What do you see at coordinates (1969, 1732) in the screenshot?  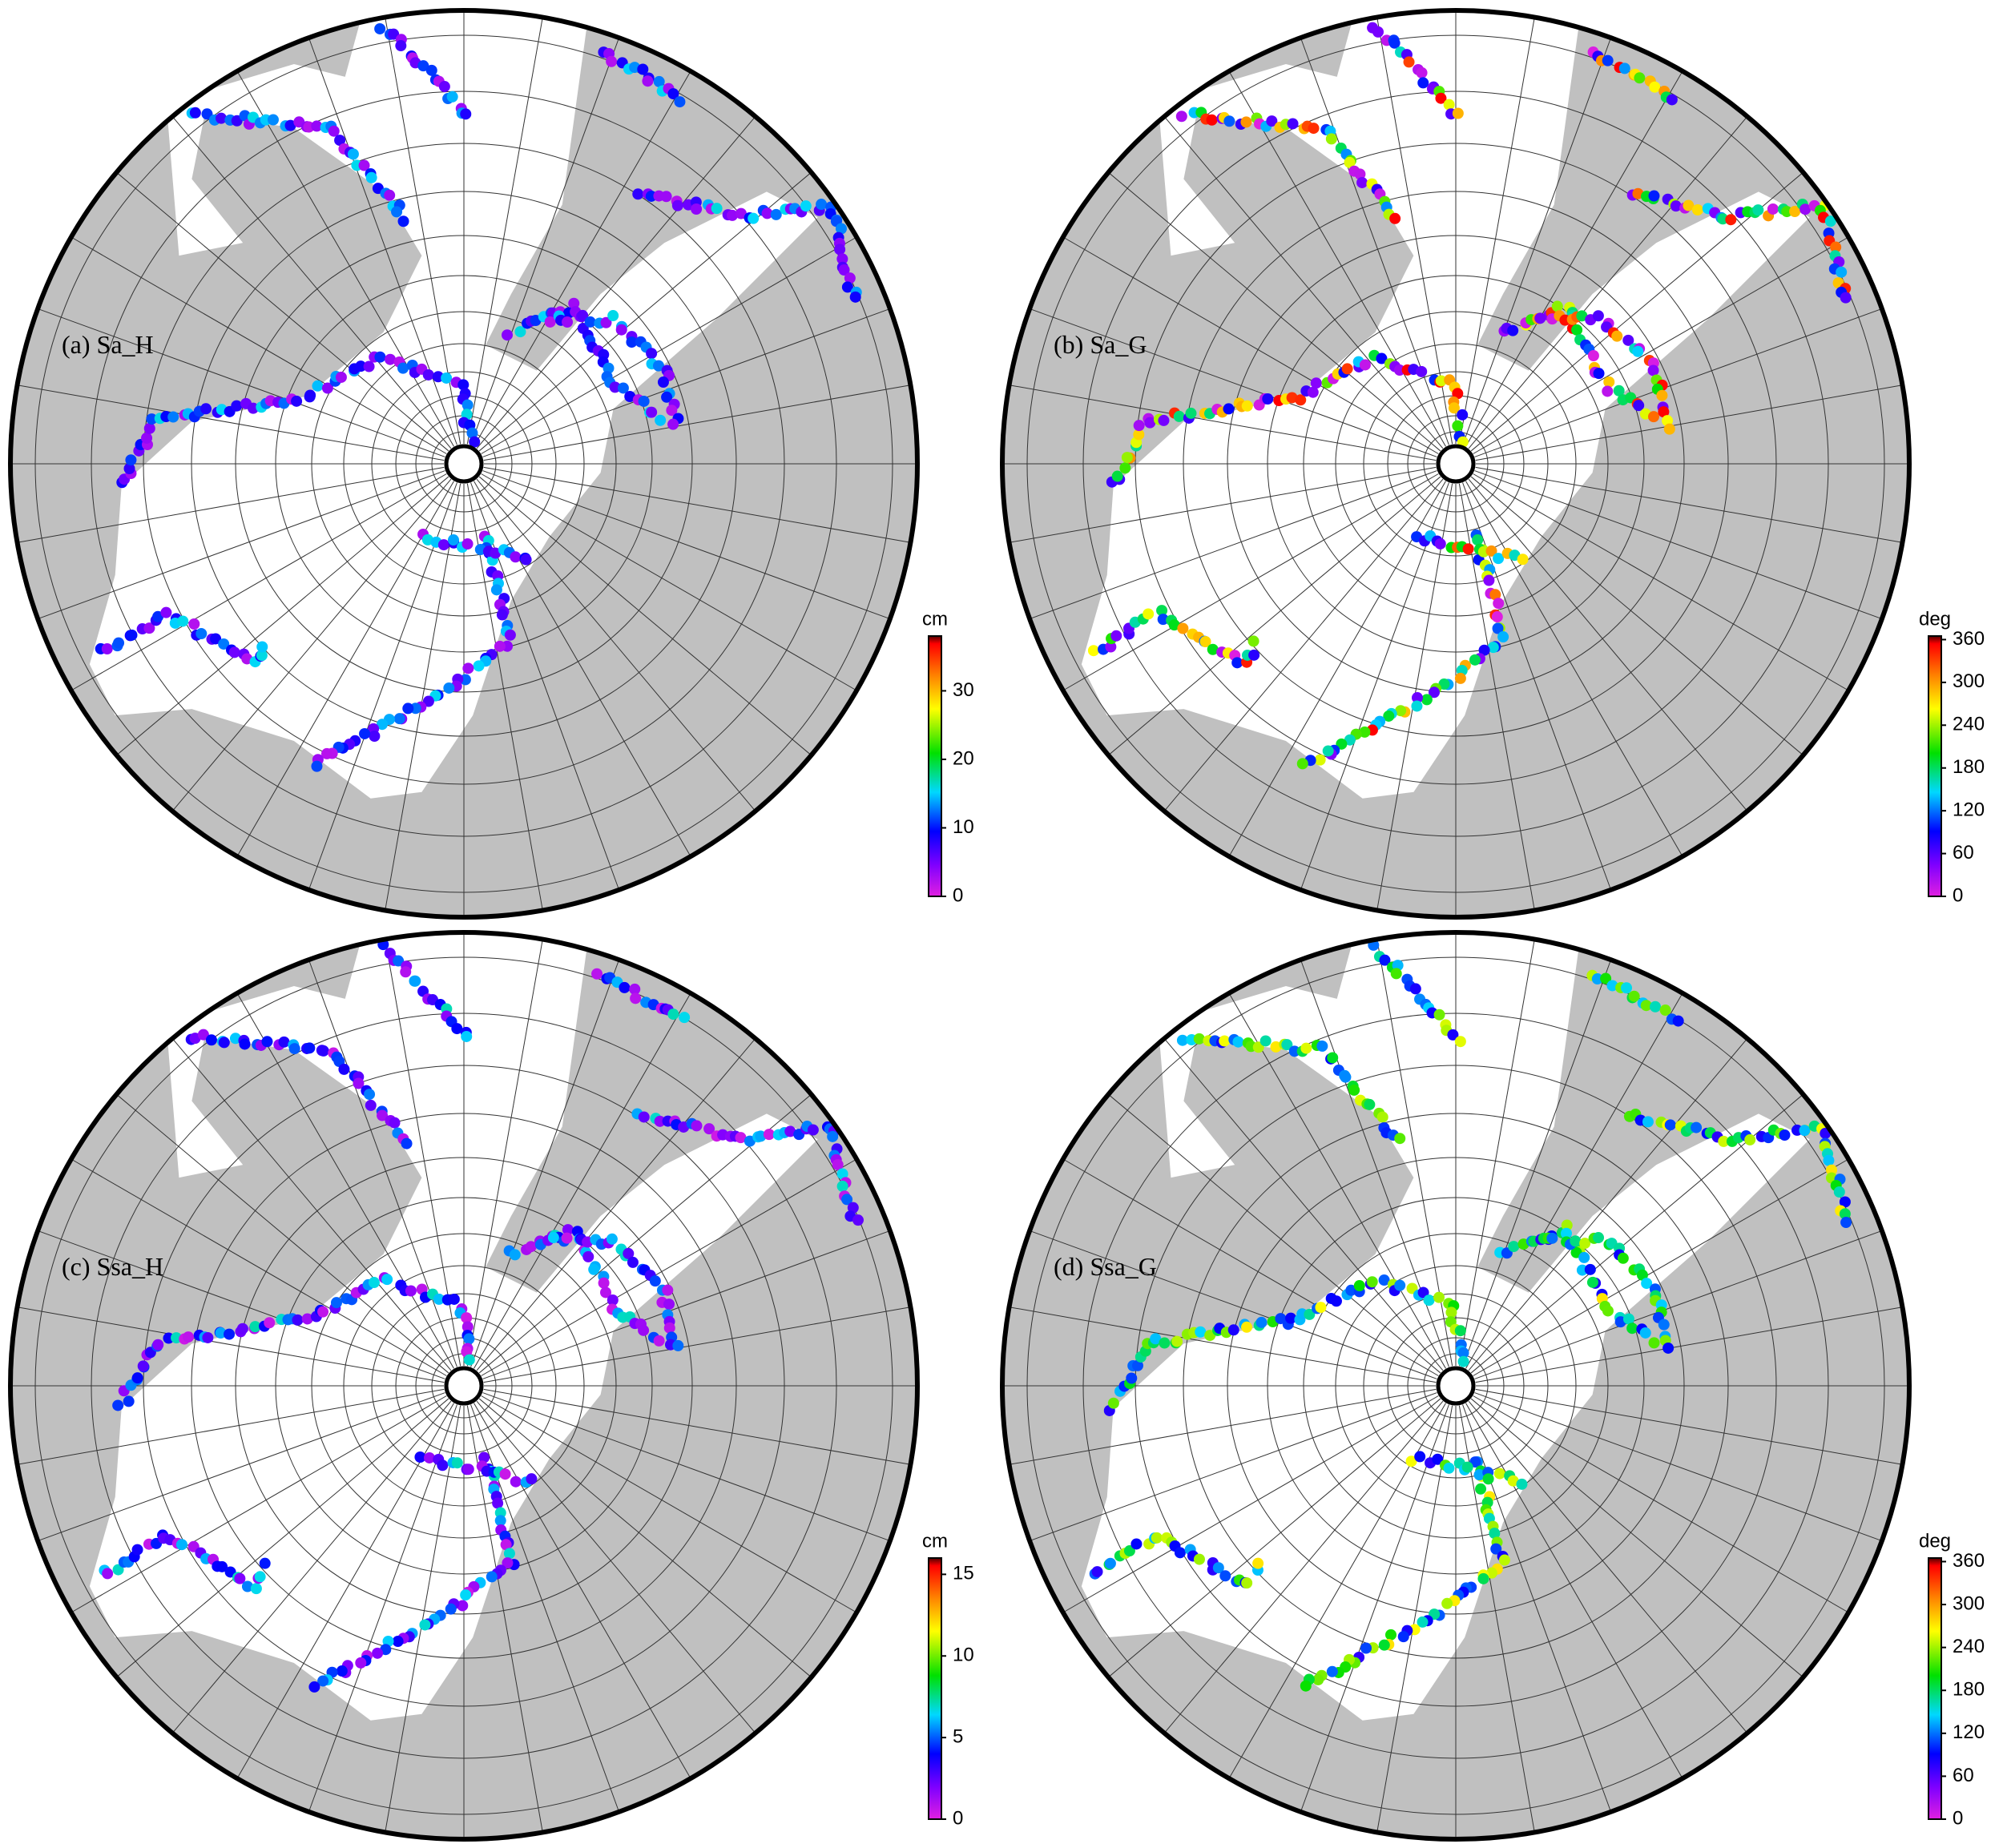 I see `colorbar-tick-label: 120` at bounding box center [1969, 1732].